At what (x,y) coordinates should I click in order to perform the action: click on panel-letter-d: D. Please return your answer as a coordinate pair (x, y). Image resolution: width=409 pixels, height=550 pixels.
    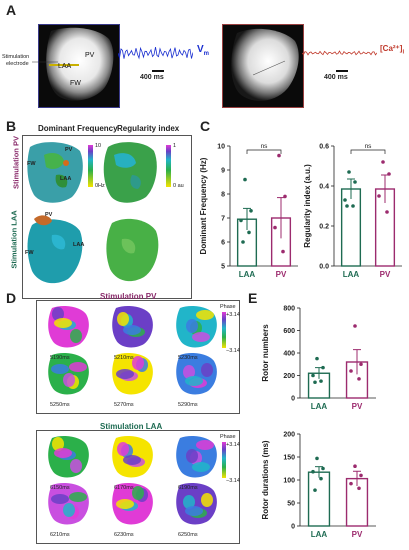
    Looking at the image, I should click on (11, 298).